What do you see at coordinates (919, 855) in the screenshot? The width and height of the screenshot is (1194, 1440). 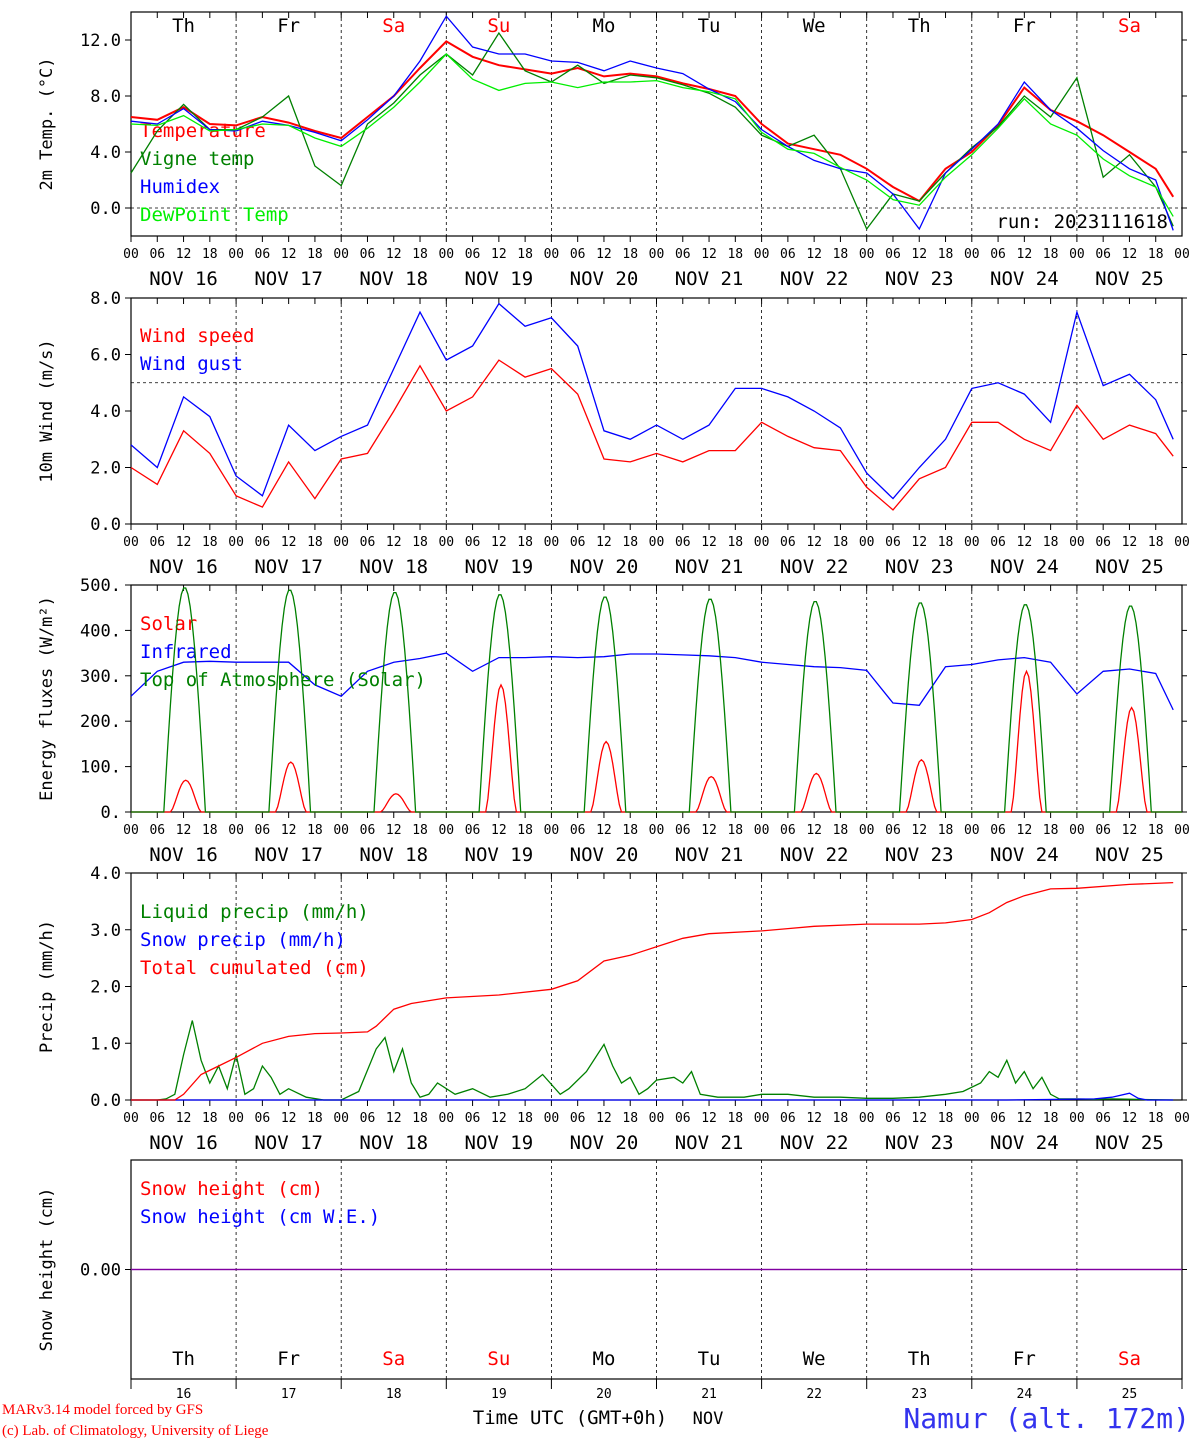 I see `date-label: NOV 23` at bounding box center [919, 855].